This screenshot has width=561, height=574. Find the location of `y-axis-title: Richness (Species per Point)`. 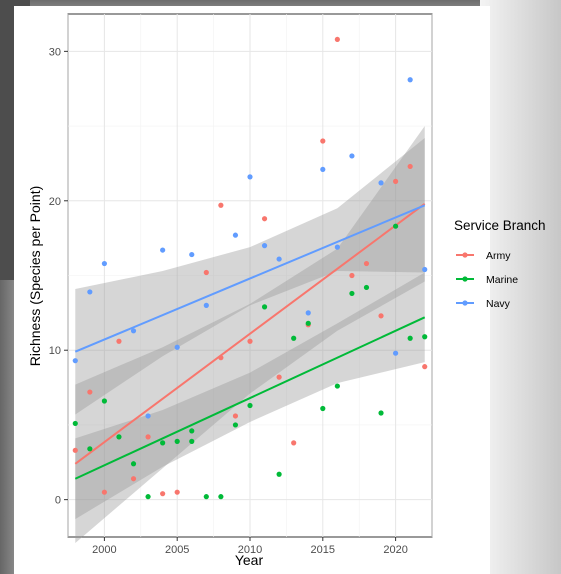

y-axis-title: Richness (Species per Point) is located at coordinates (35, 276).